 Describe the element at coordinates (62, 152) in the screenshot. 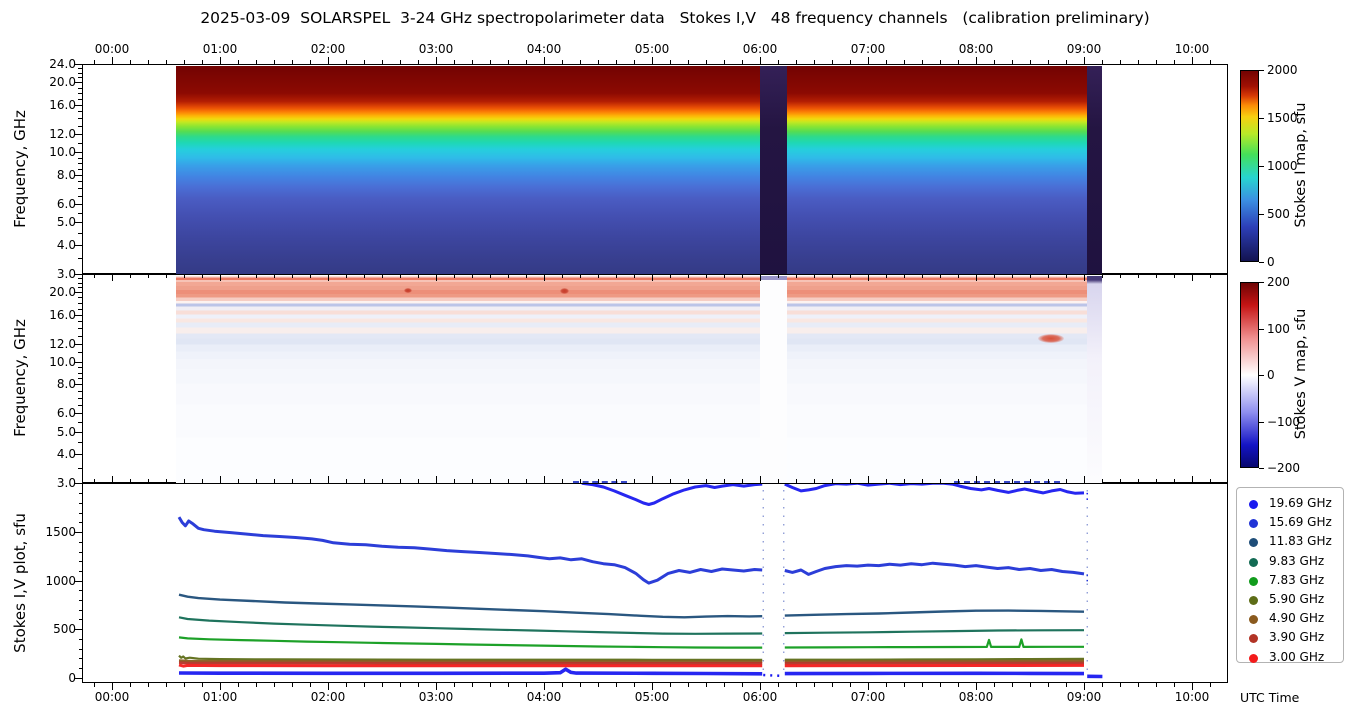

I see `freq-tick-label: 10.0` at that location.